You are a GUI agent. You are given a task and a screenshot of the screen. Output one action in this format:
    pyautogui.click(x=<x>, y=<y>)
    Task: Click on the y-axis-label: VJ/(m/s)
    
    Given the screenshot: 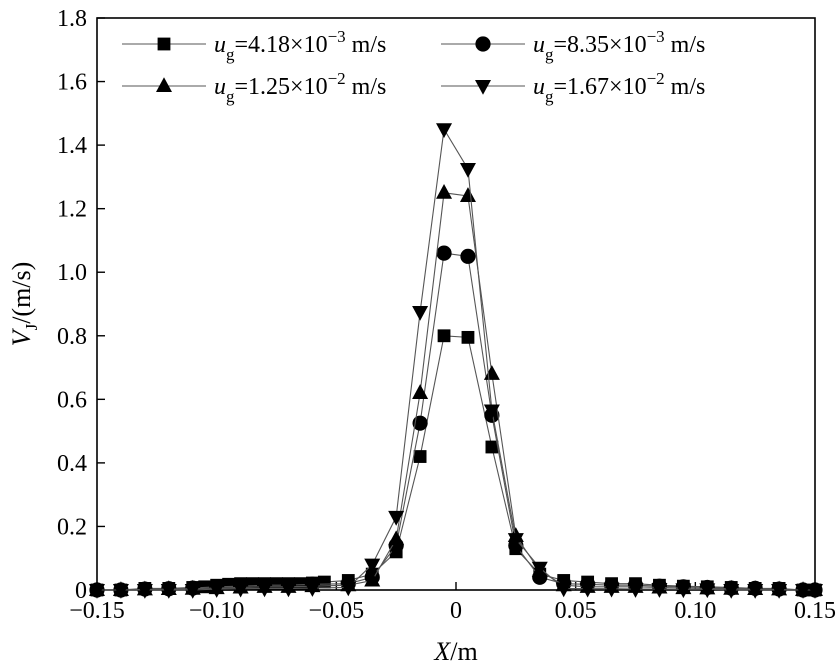 What is the action you would take?
    pyautogui.click(x=24, y=304)
    